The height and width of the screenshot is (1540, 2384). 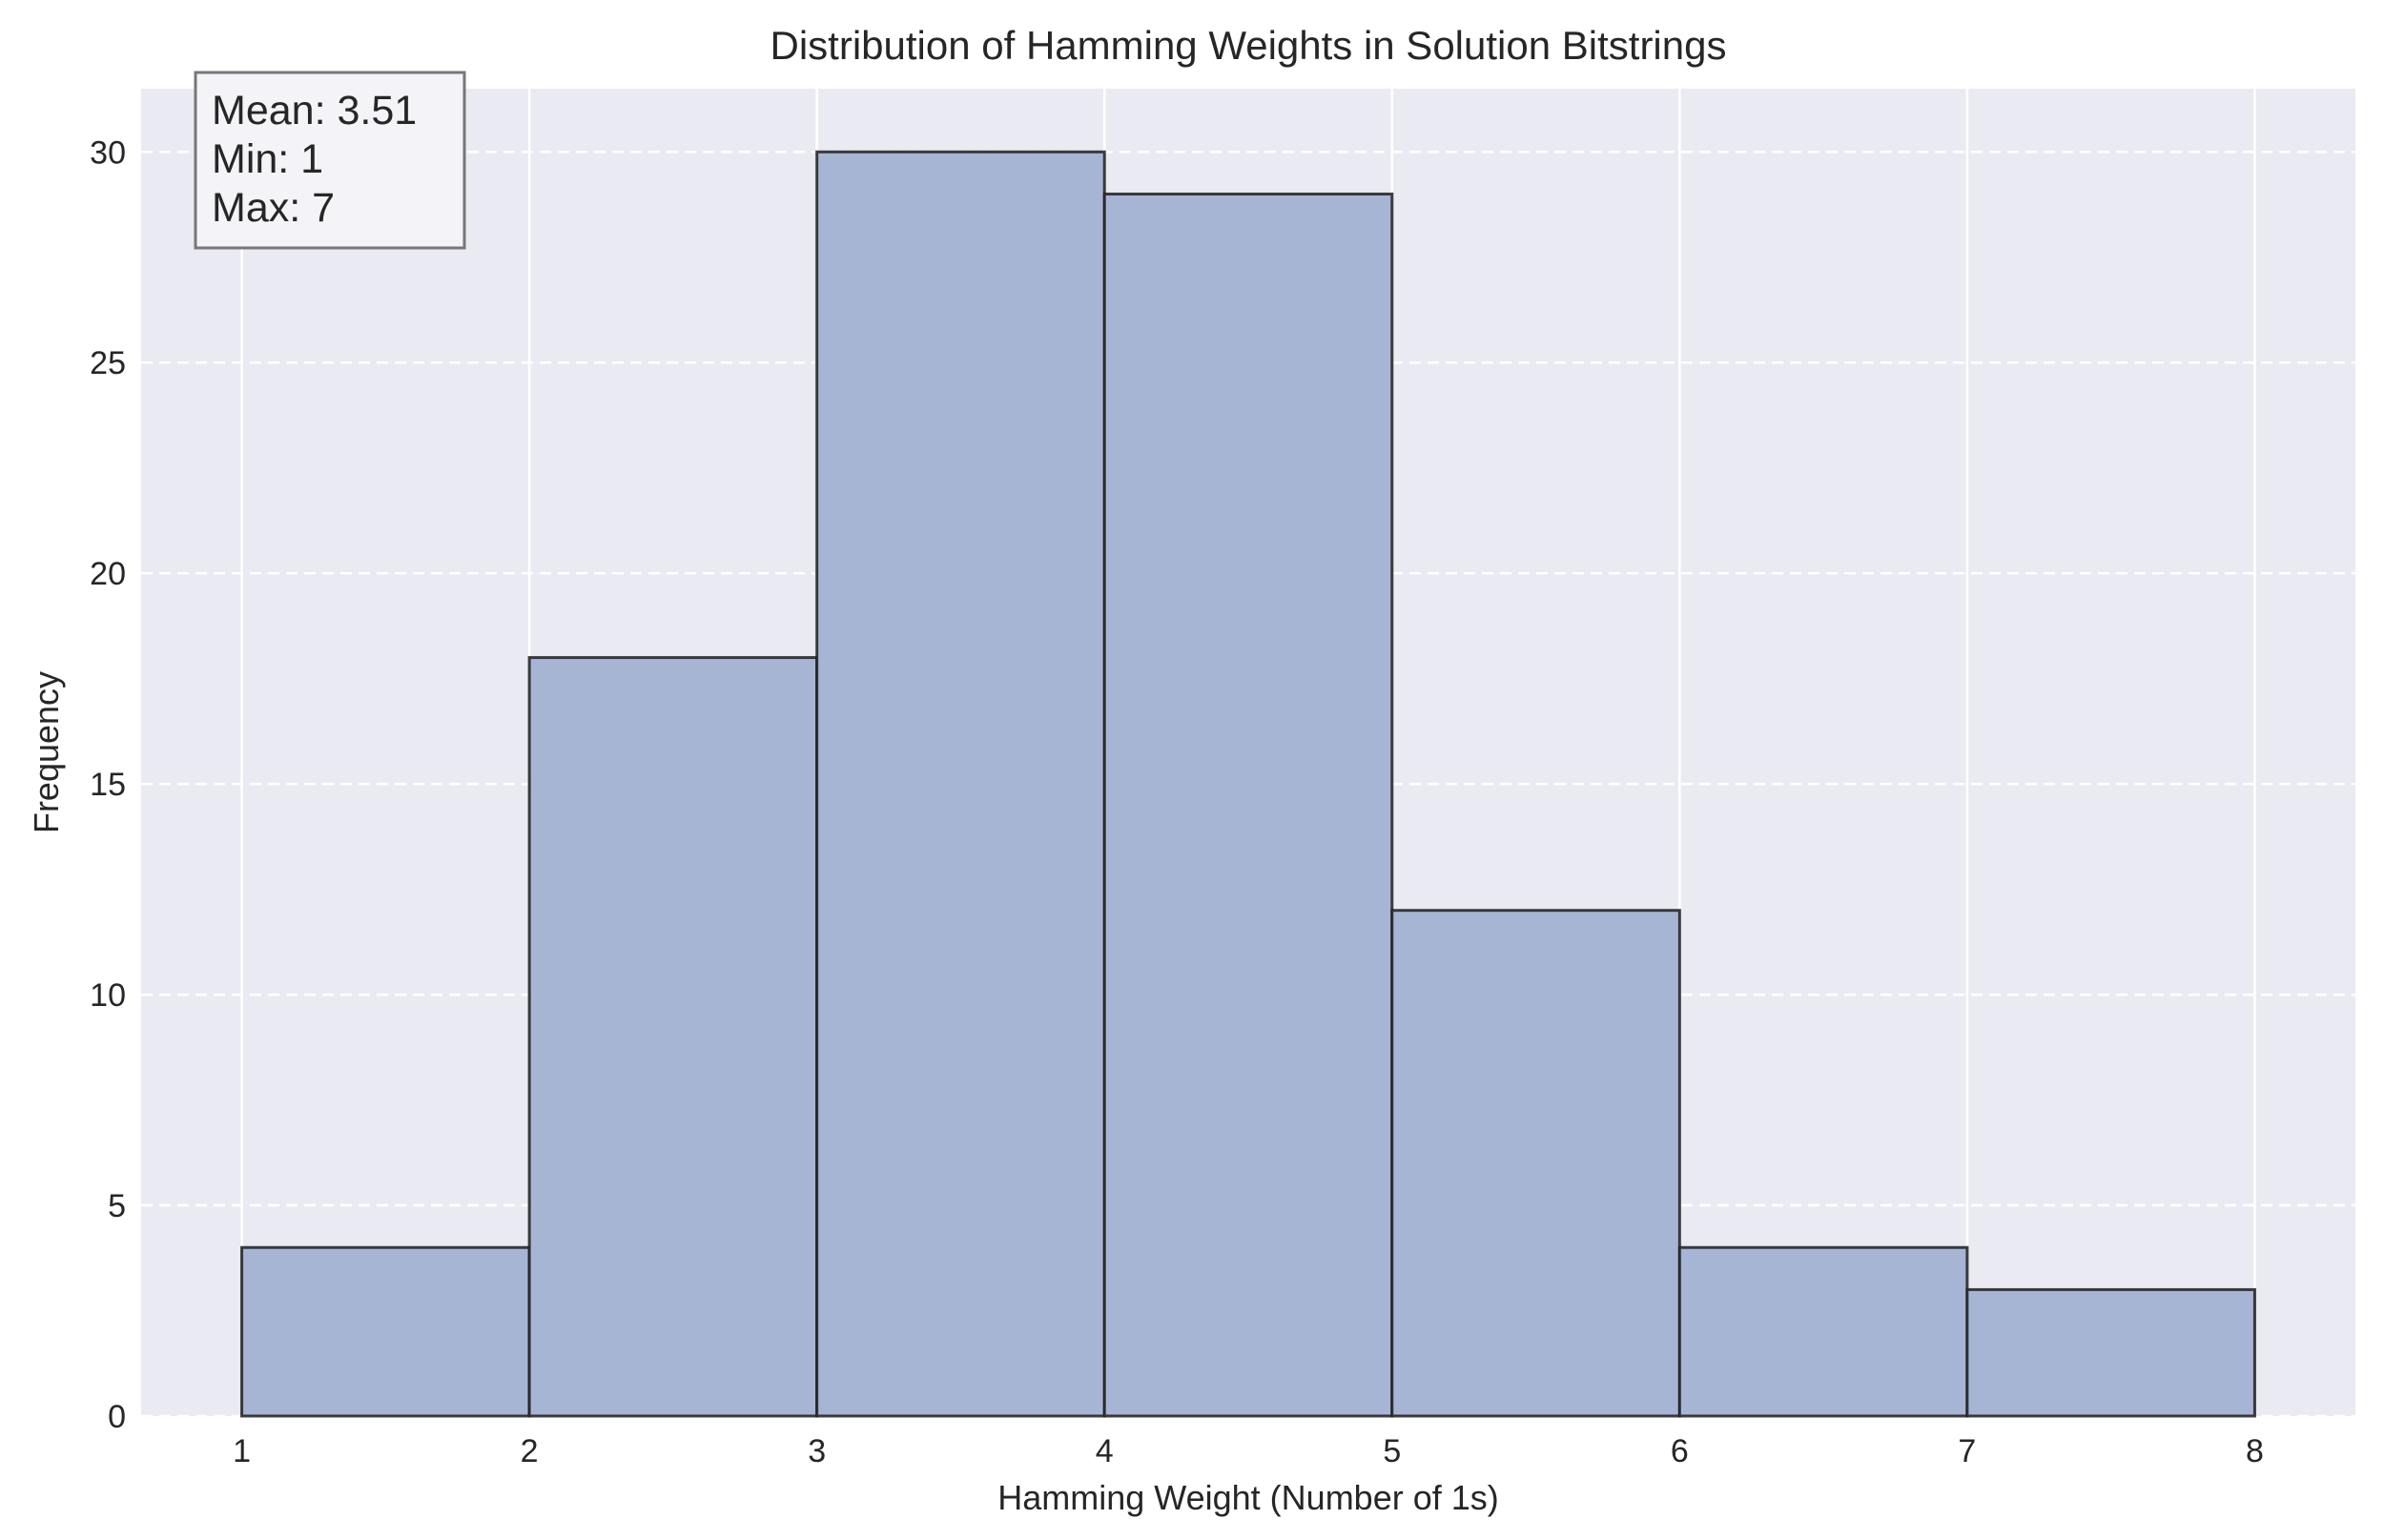 I want to click on x-tick-label-2: 2, so click(x=530, y=1451).